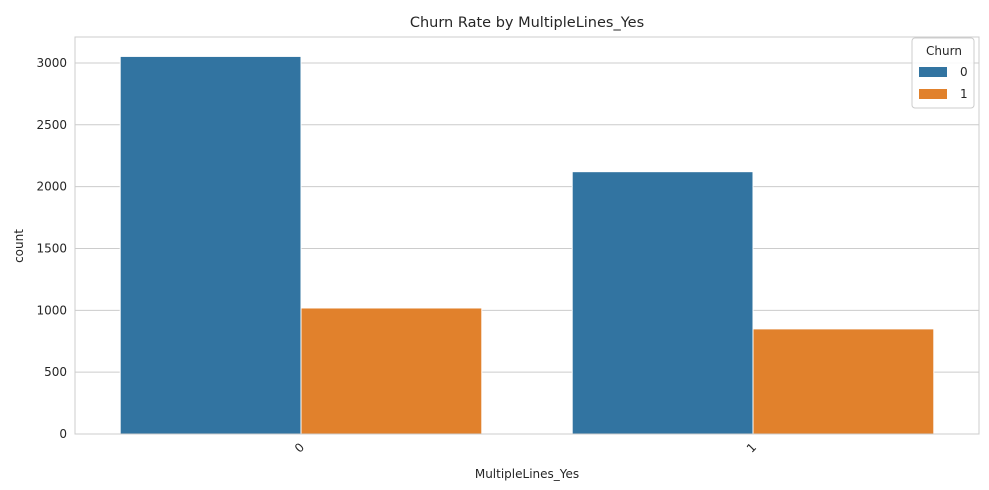 This screenshot has height=490, width=989. What do you see at coordinates (51, 63) in the screenshot?
I see `y-tick-label: 3000` at bounding box center [51, 63].